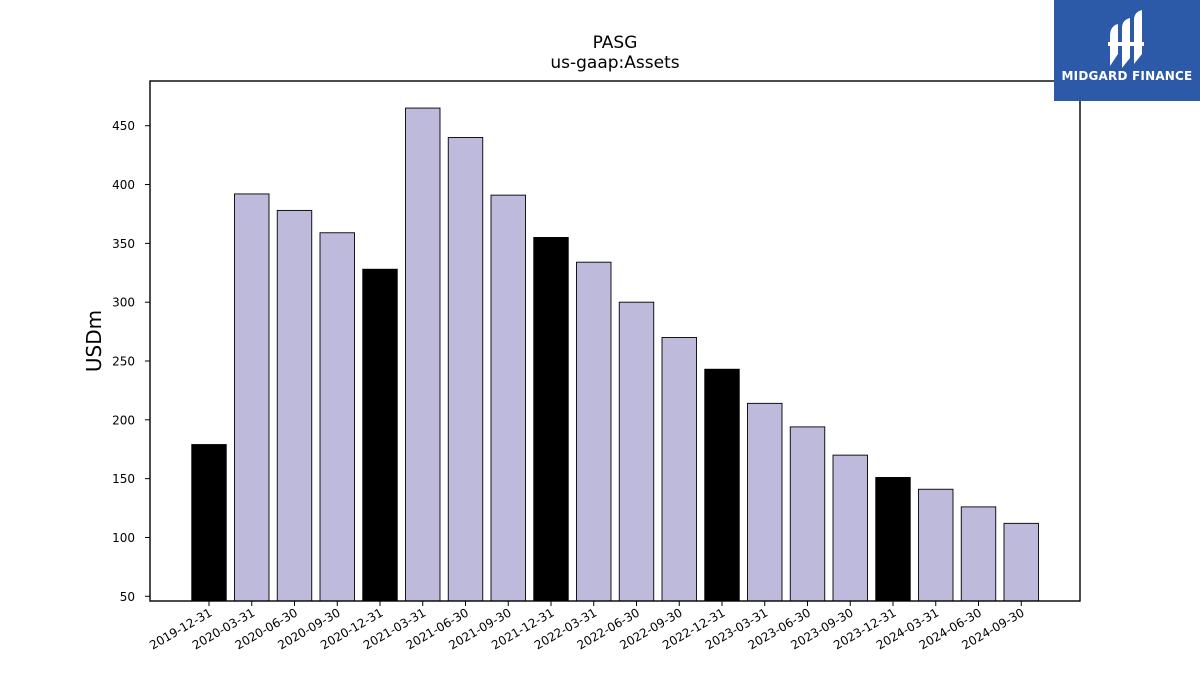 The image size is (1200, 675). I want to click on y-axis-label: USDm, so click(94, 341).